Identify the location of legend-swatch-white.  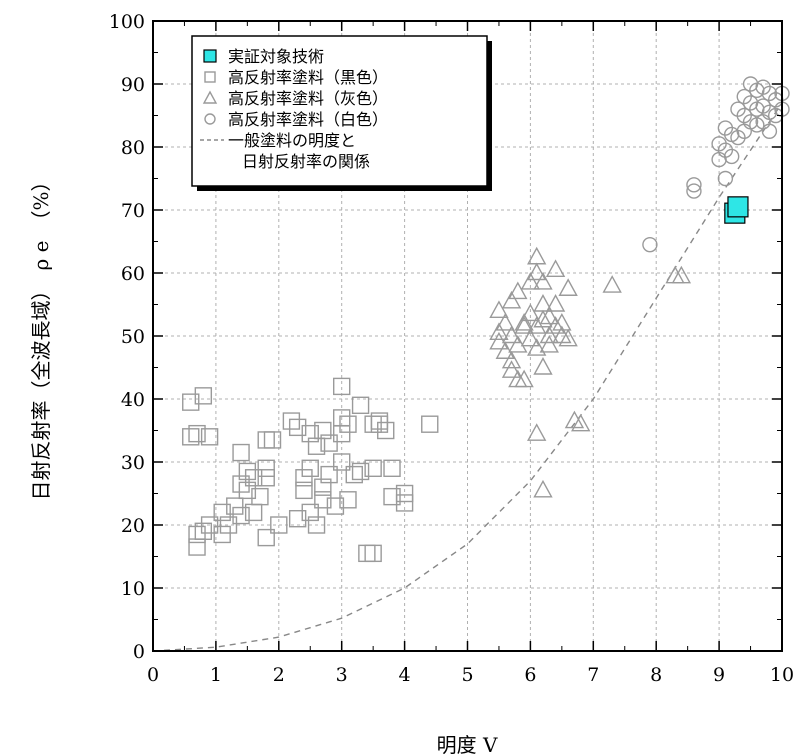
(210, 119).